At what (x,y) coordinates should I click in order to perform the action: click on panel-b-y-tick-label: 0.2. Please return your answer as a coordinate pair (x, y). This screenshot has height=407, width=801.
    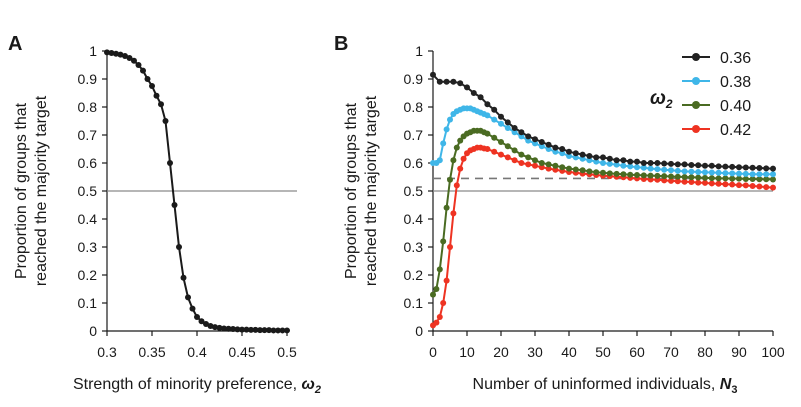
    Looking at the image, I should click on (414, 275).